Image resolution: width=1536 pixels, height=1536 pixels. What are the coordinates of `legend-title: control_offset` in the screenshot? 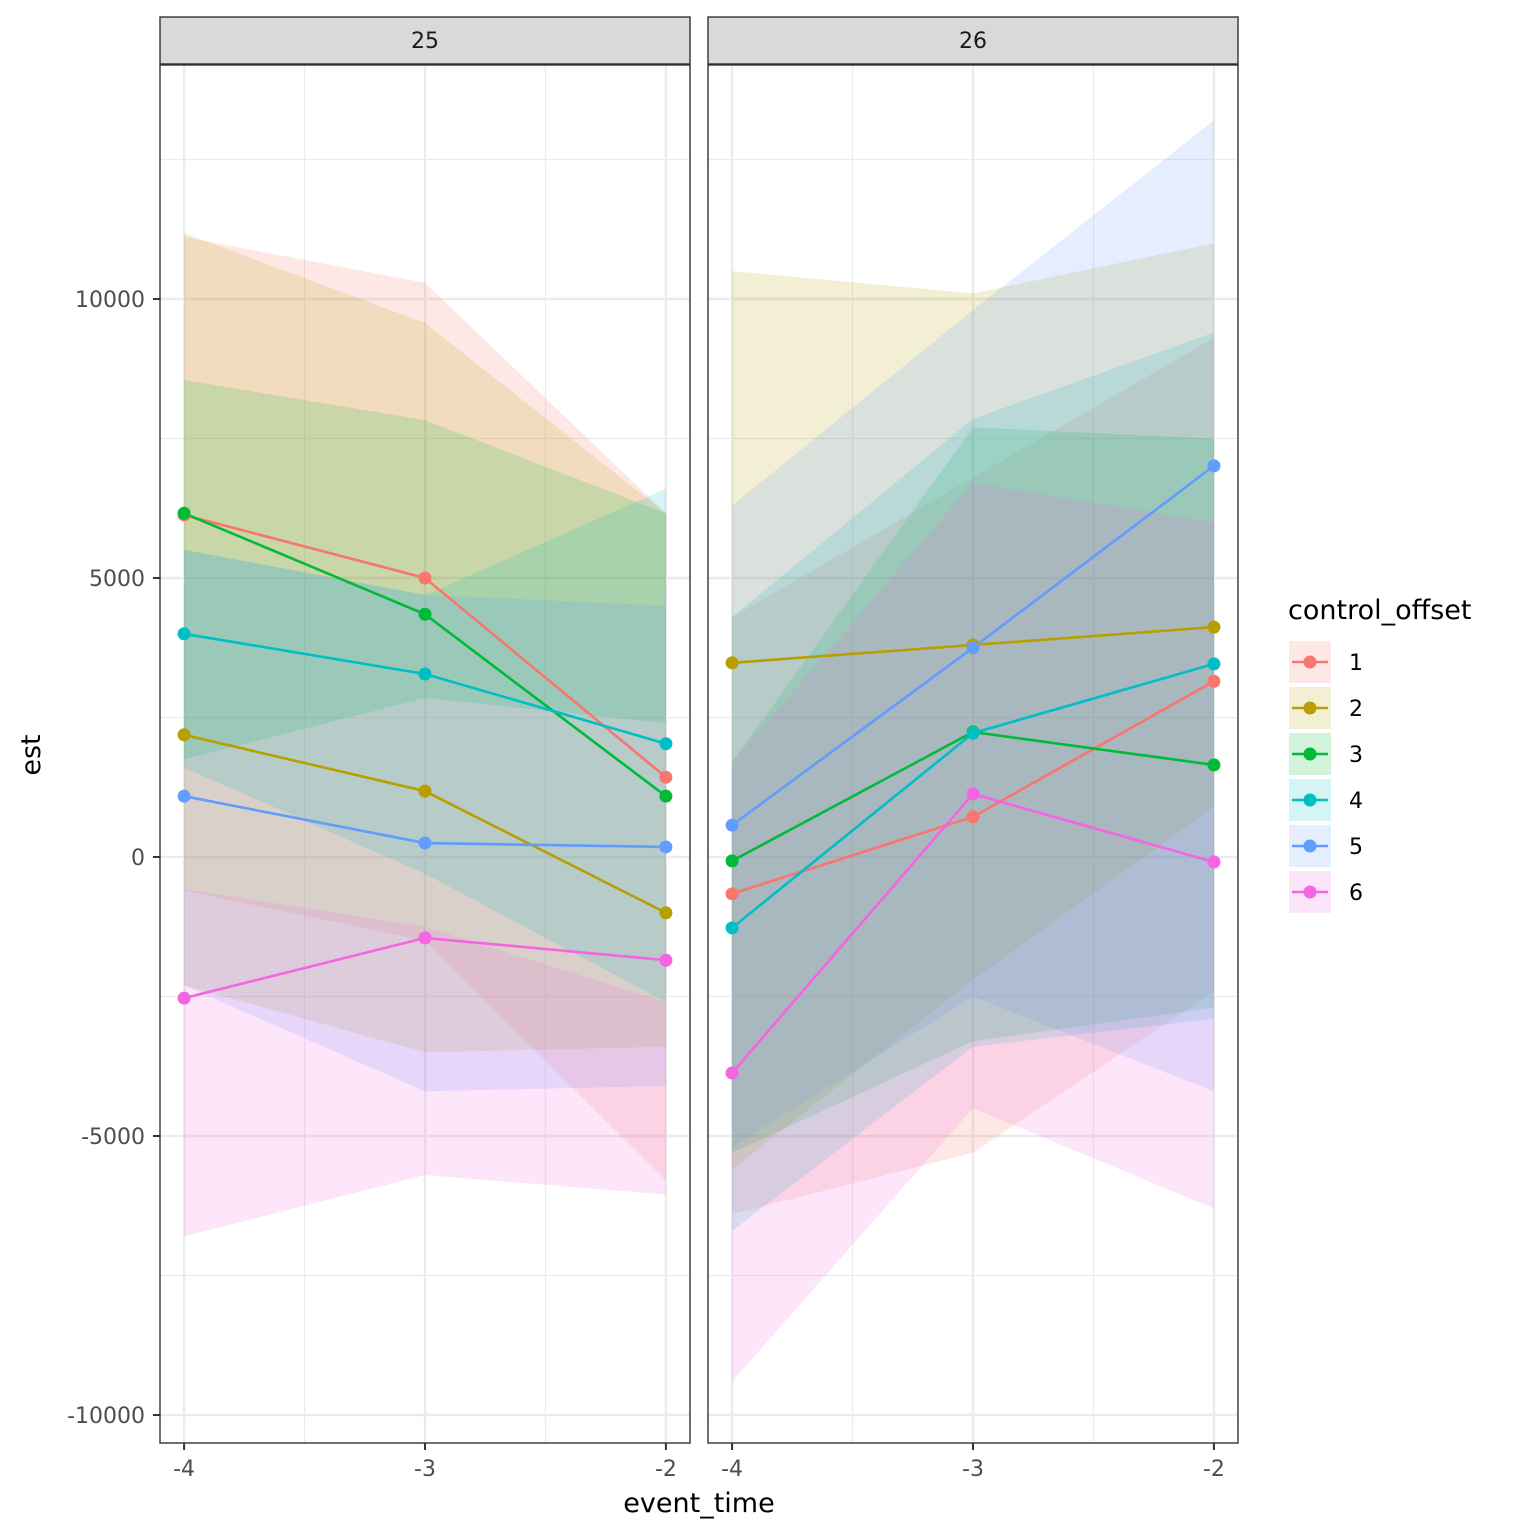 It's located at (1379, 610).